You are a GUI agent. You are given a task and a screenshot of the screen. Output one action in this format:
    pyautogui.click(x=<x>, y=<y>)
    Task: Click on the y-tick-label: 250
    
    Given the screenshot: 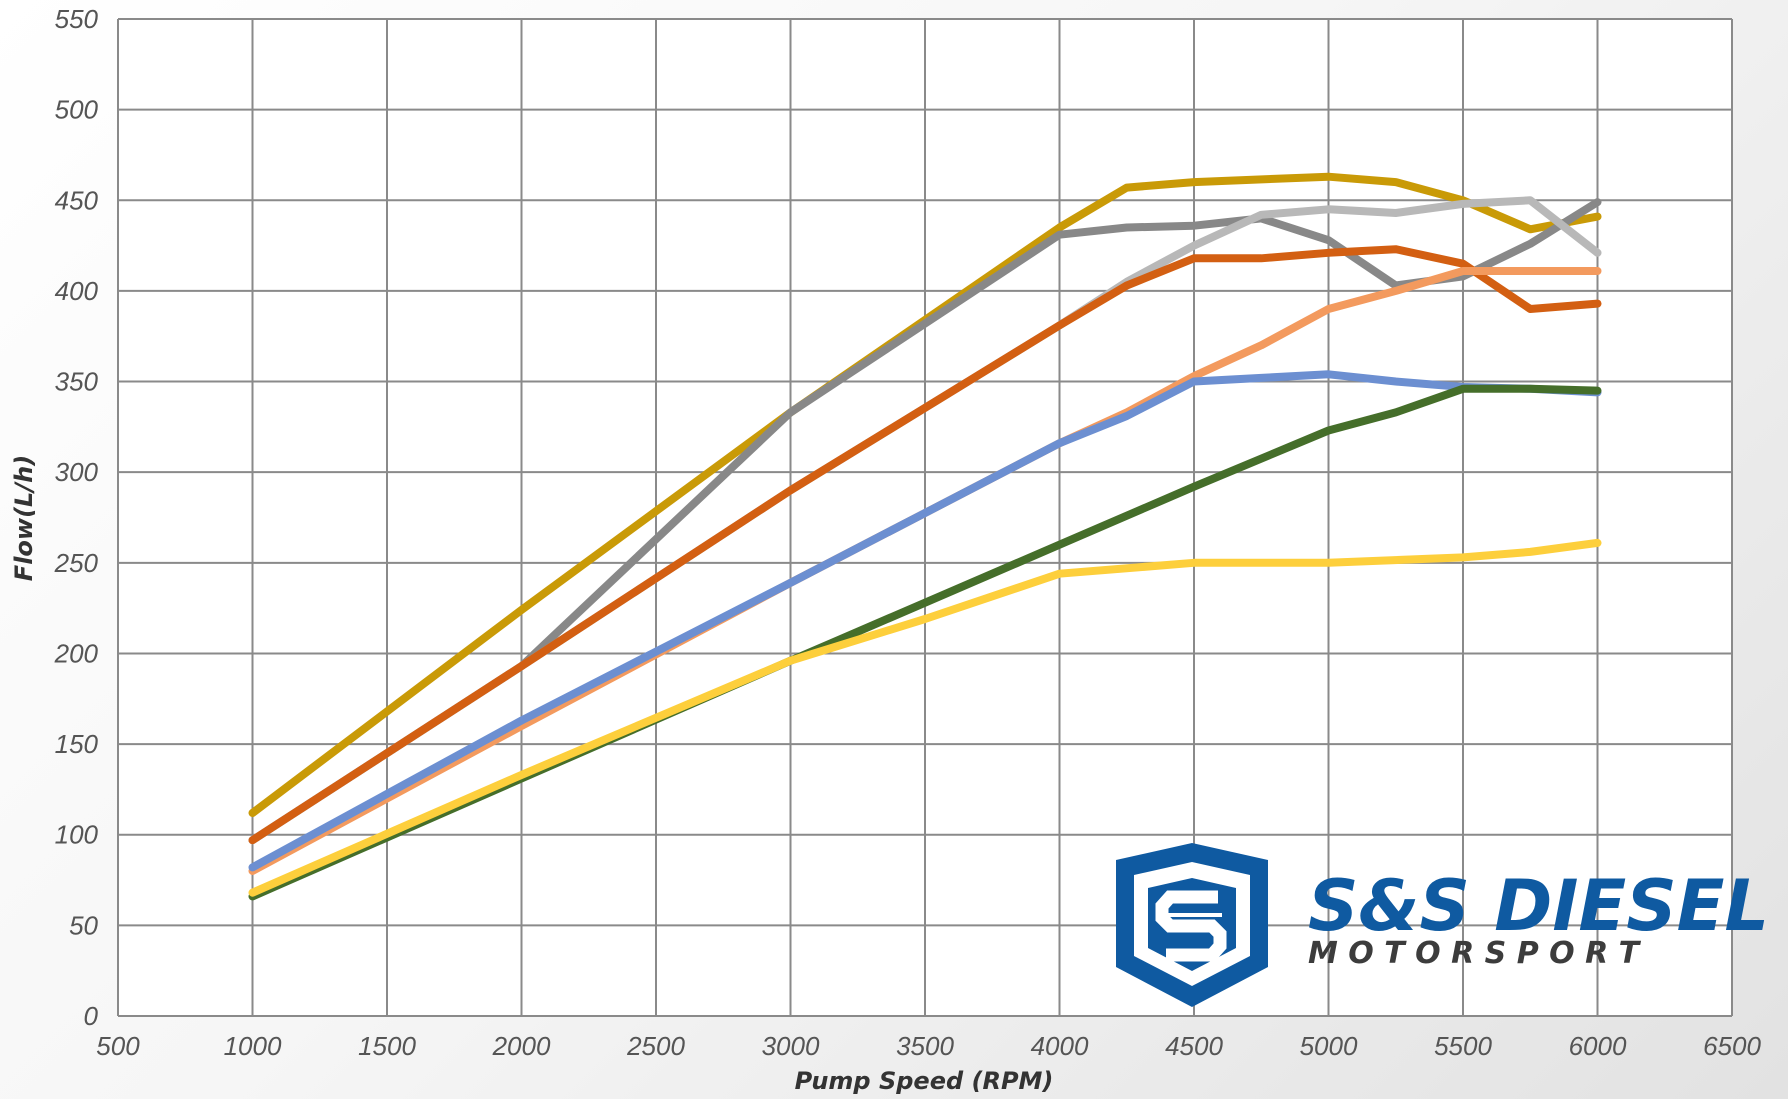 What is the action you would take?
    pyautogui.click(x=76, y=563)
    